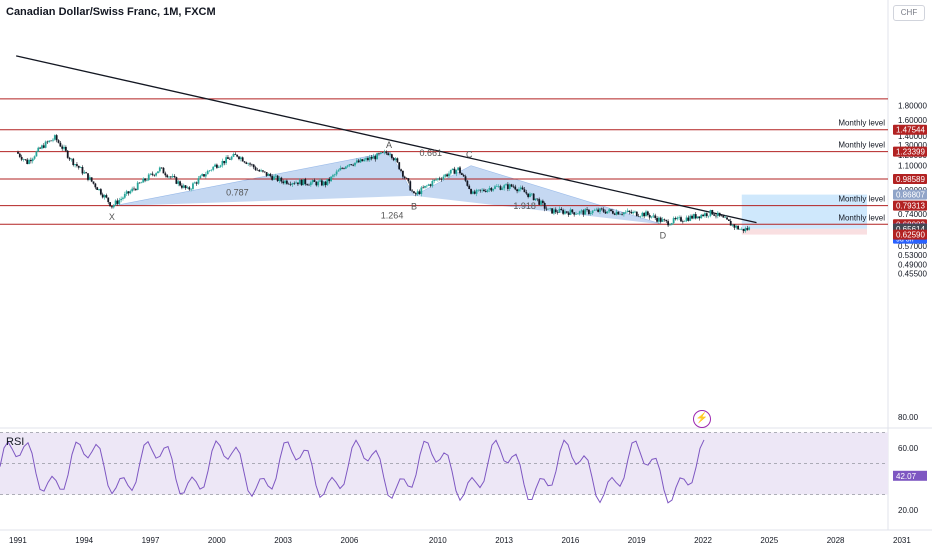 This screenshot has height=550, width=932. I want to click on currency-badge: CHF, so click(909, 13).